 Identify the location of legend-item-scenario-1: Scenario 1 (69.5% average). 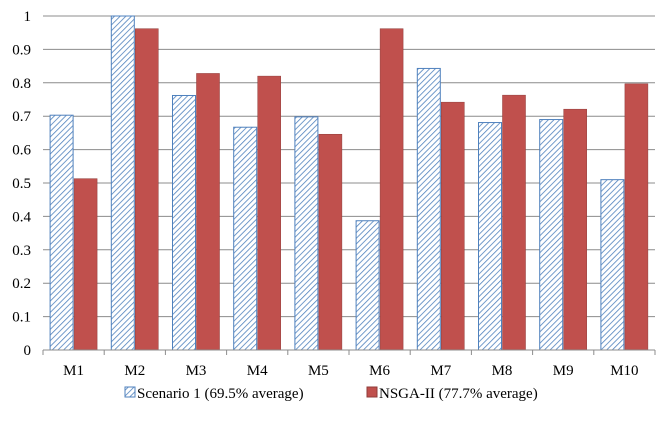
(214, 394).